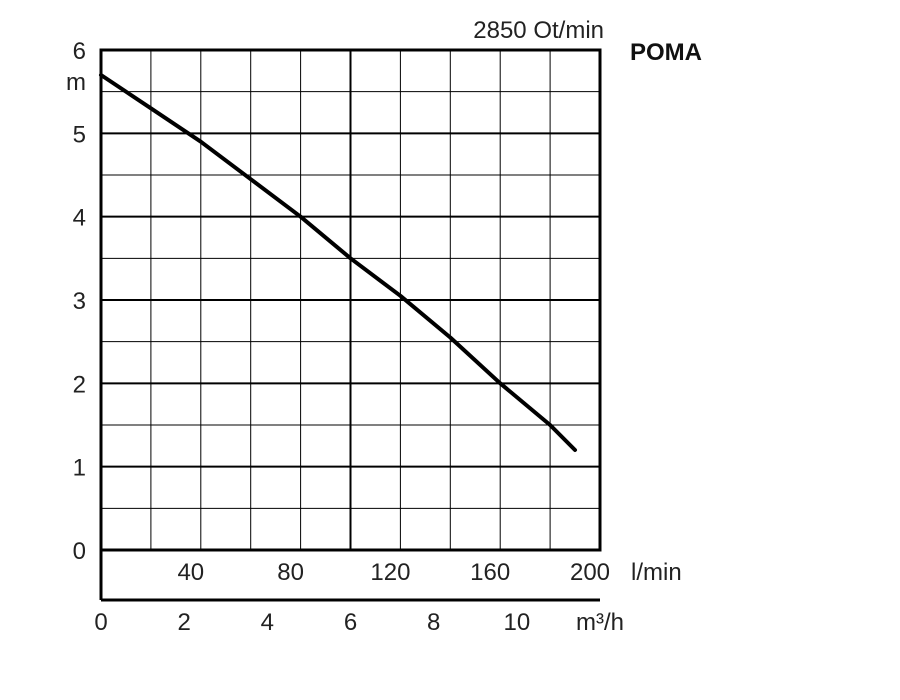 The width and height of the screenshot is (900, 700). I want to click on m3h-tick-label: 8, so click(433, 622).